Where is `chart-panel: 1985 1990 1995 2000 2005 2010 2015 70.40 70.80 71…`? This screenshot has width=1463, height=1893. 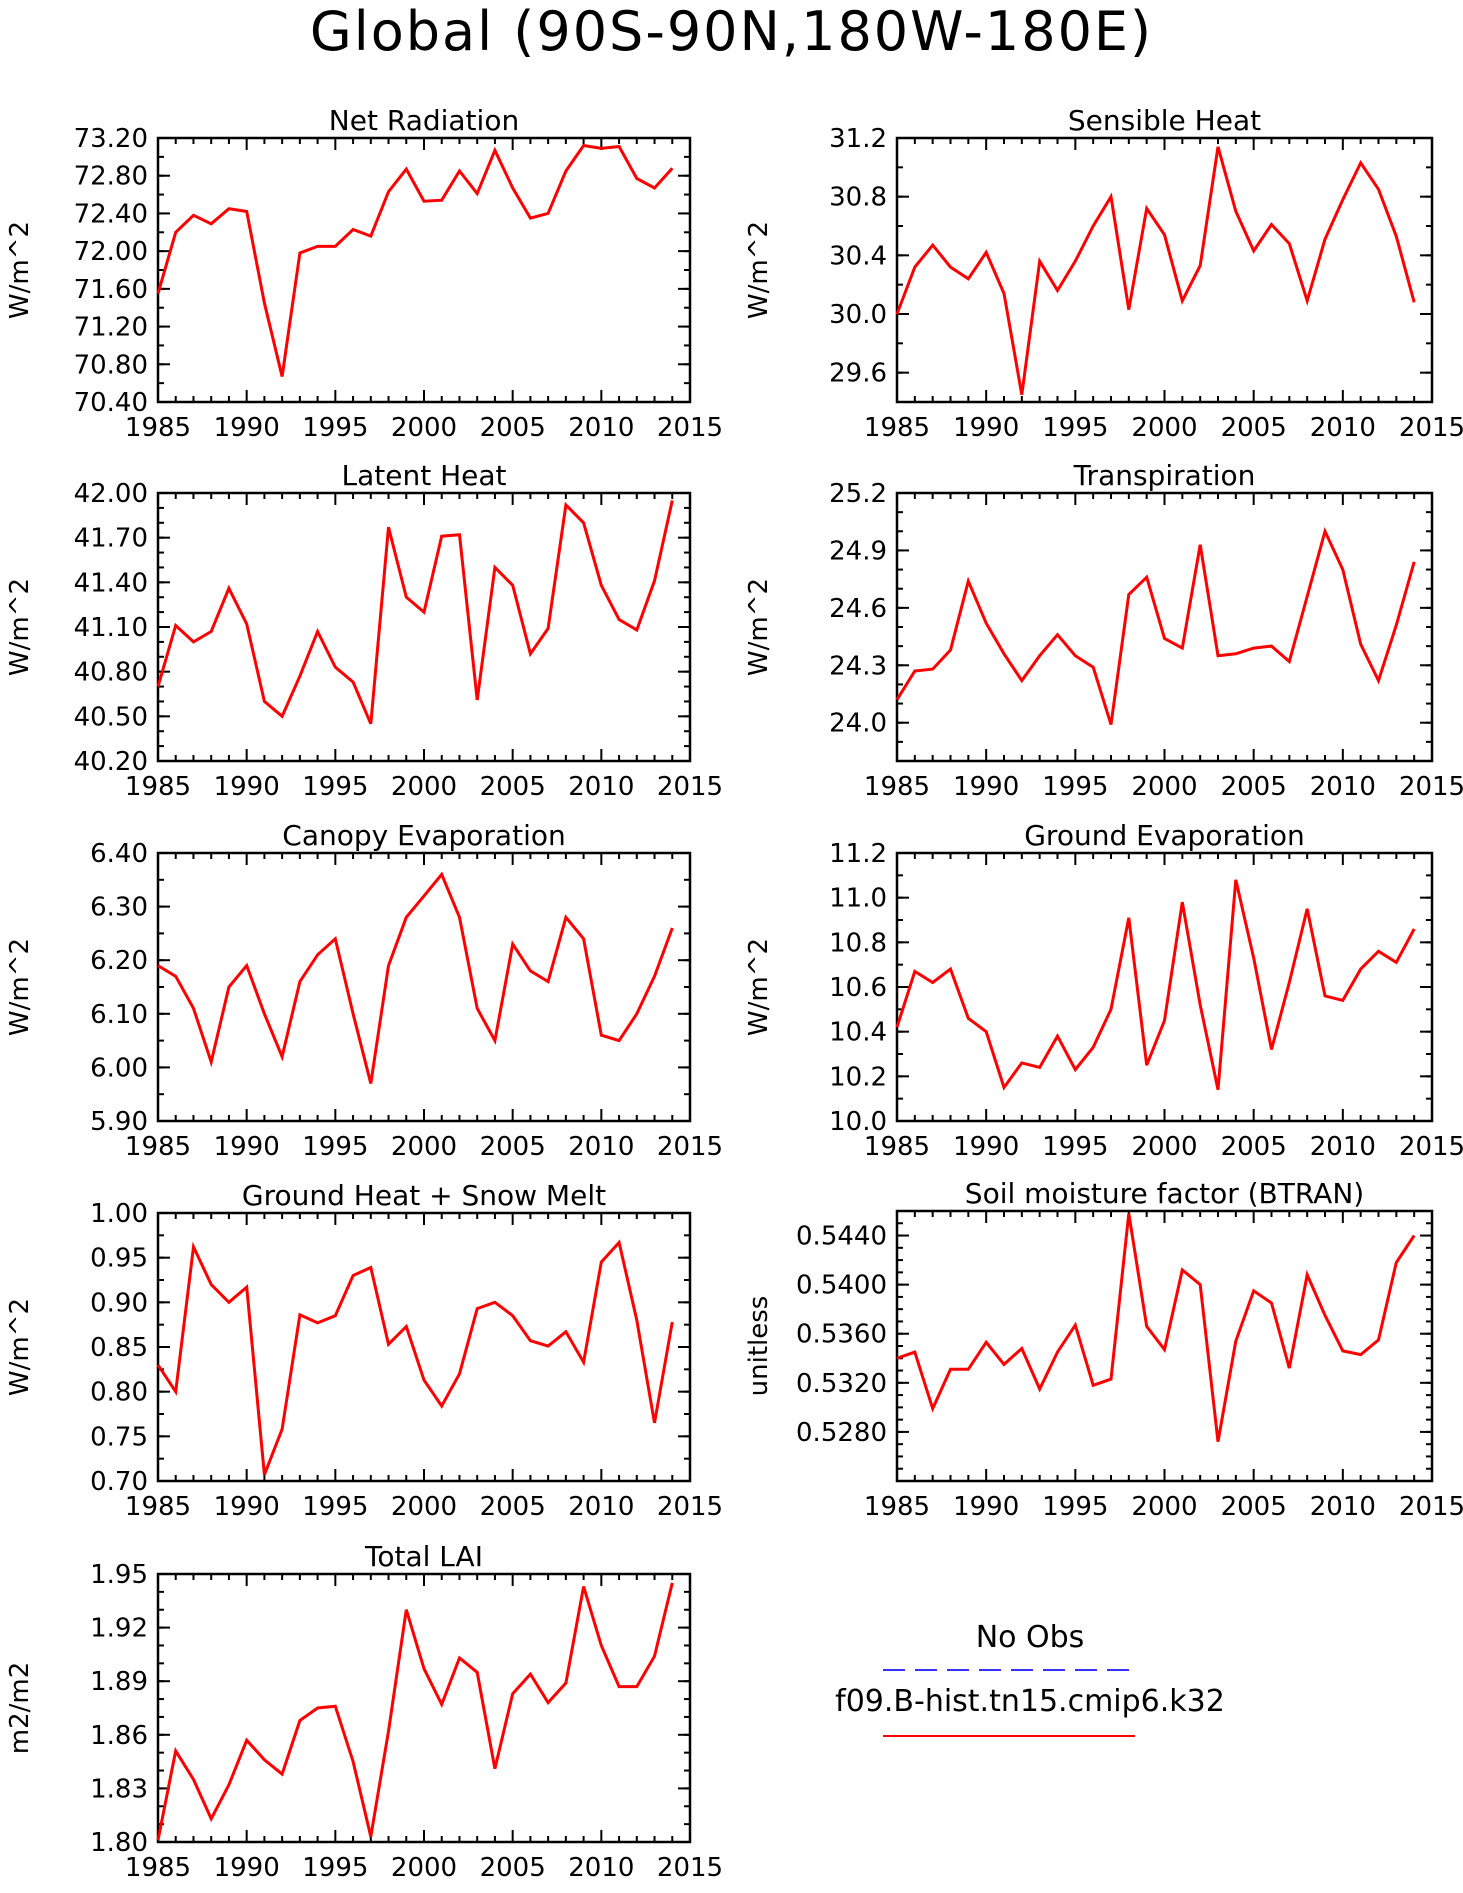
chart-panel: 1985 1990 1995 2000 2005 2010 2015 70.40 70.80 71… is located at coordinates (364, 273).